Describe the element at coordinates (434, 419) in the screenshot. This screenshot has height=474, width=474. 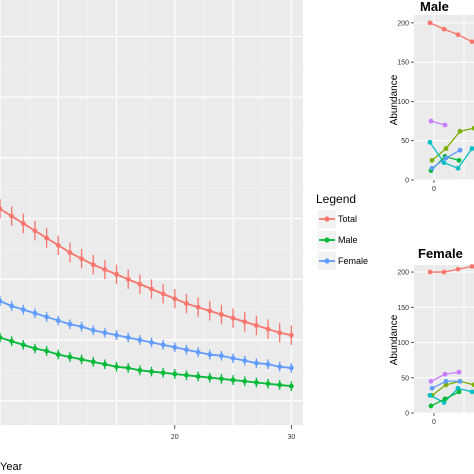
I see `female-inset-x-ticks: 0` at that location.